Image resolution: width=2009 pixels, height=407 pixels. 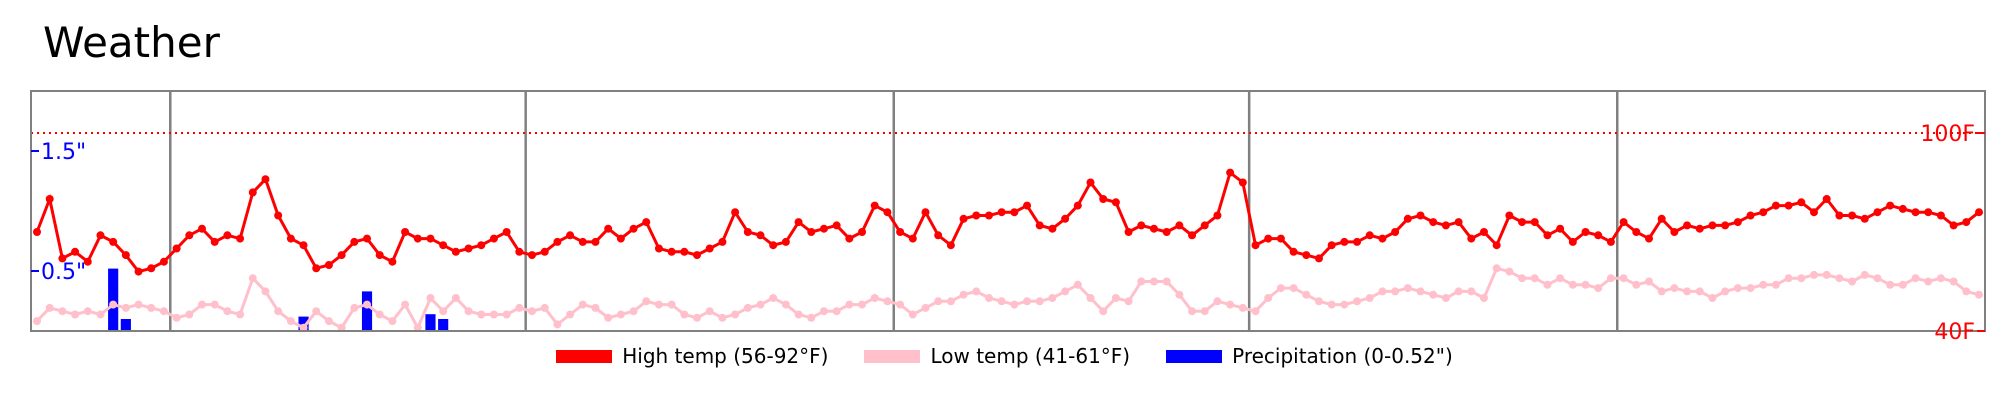 I want to click on legend-item-low: Low temp (41-61°F), so click(x=997, y=356).